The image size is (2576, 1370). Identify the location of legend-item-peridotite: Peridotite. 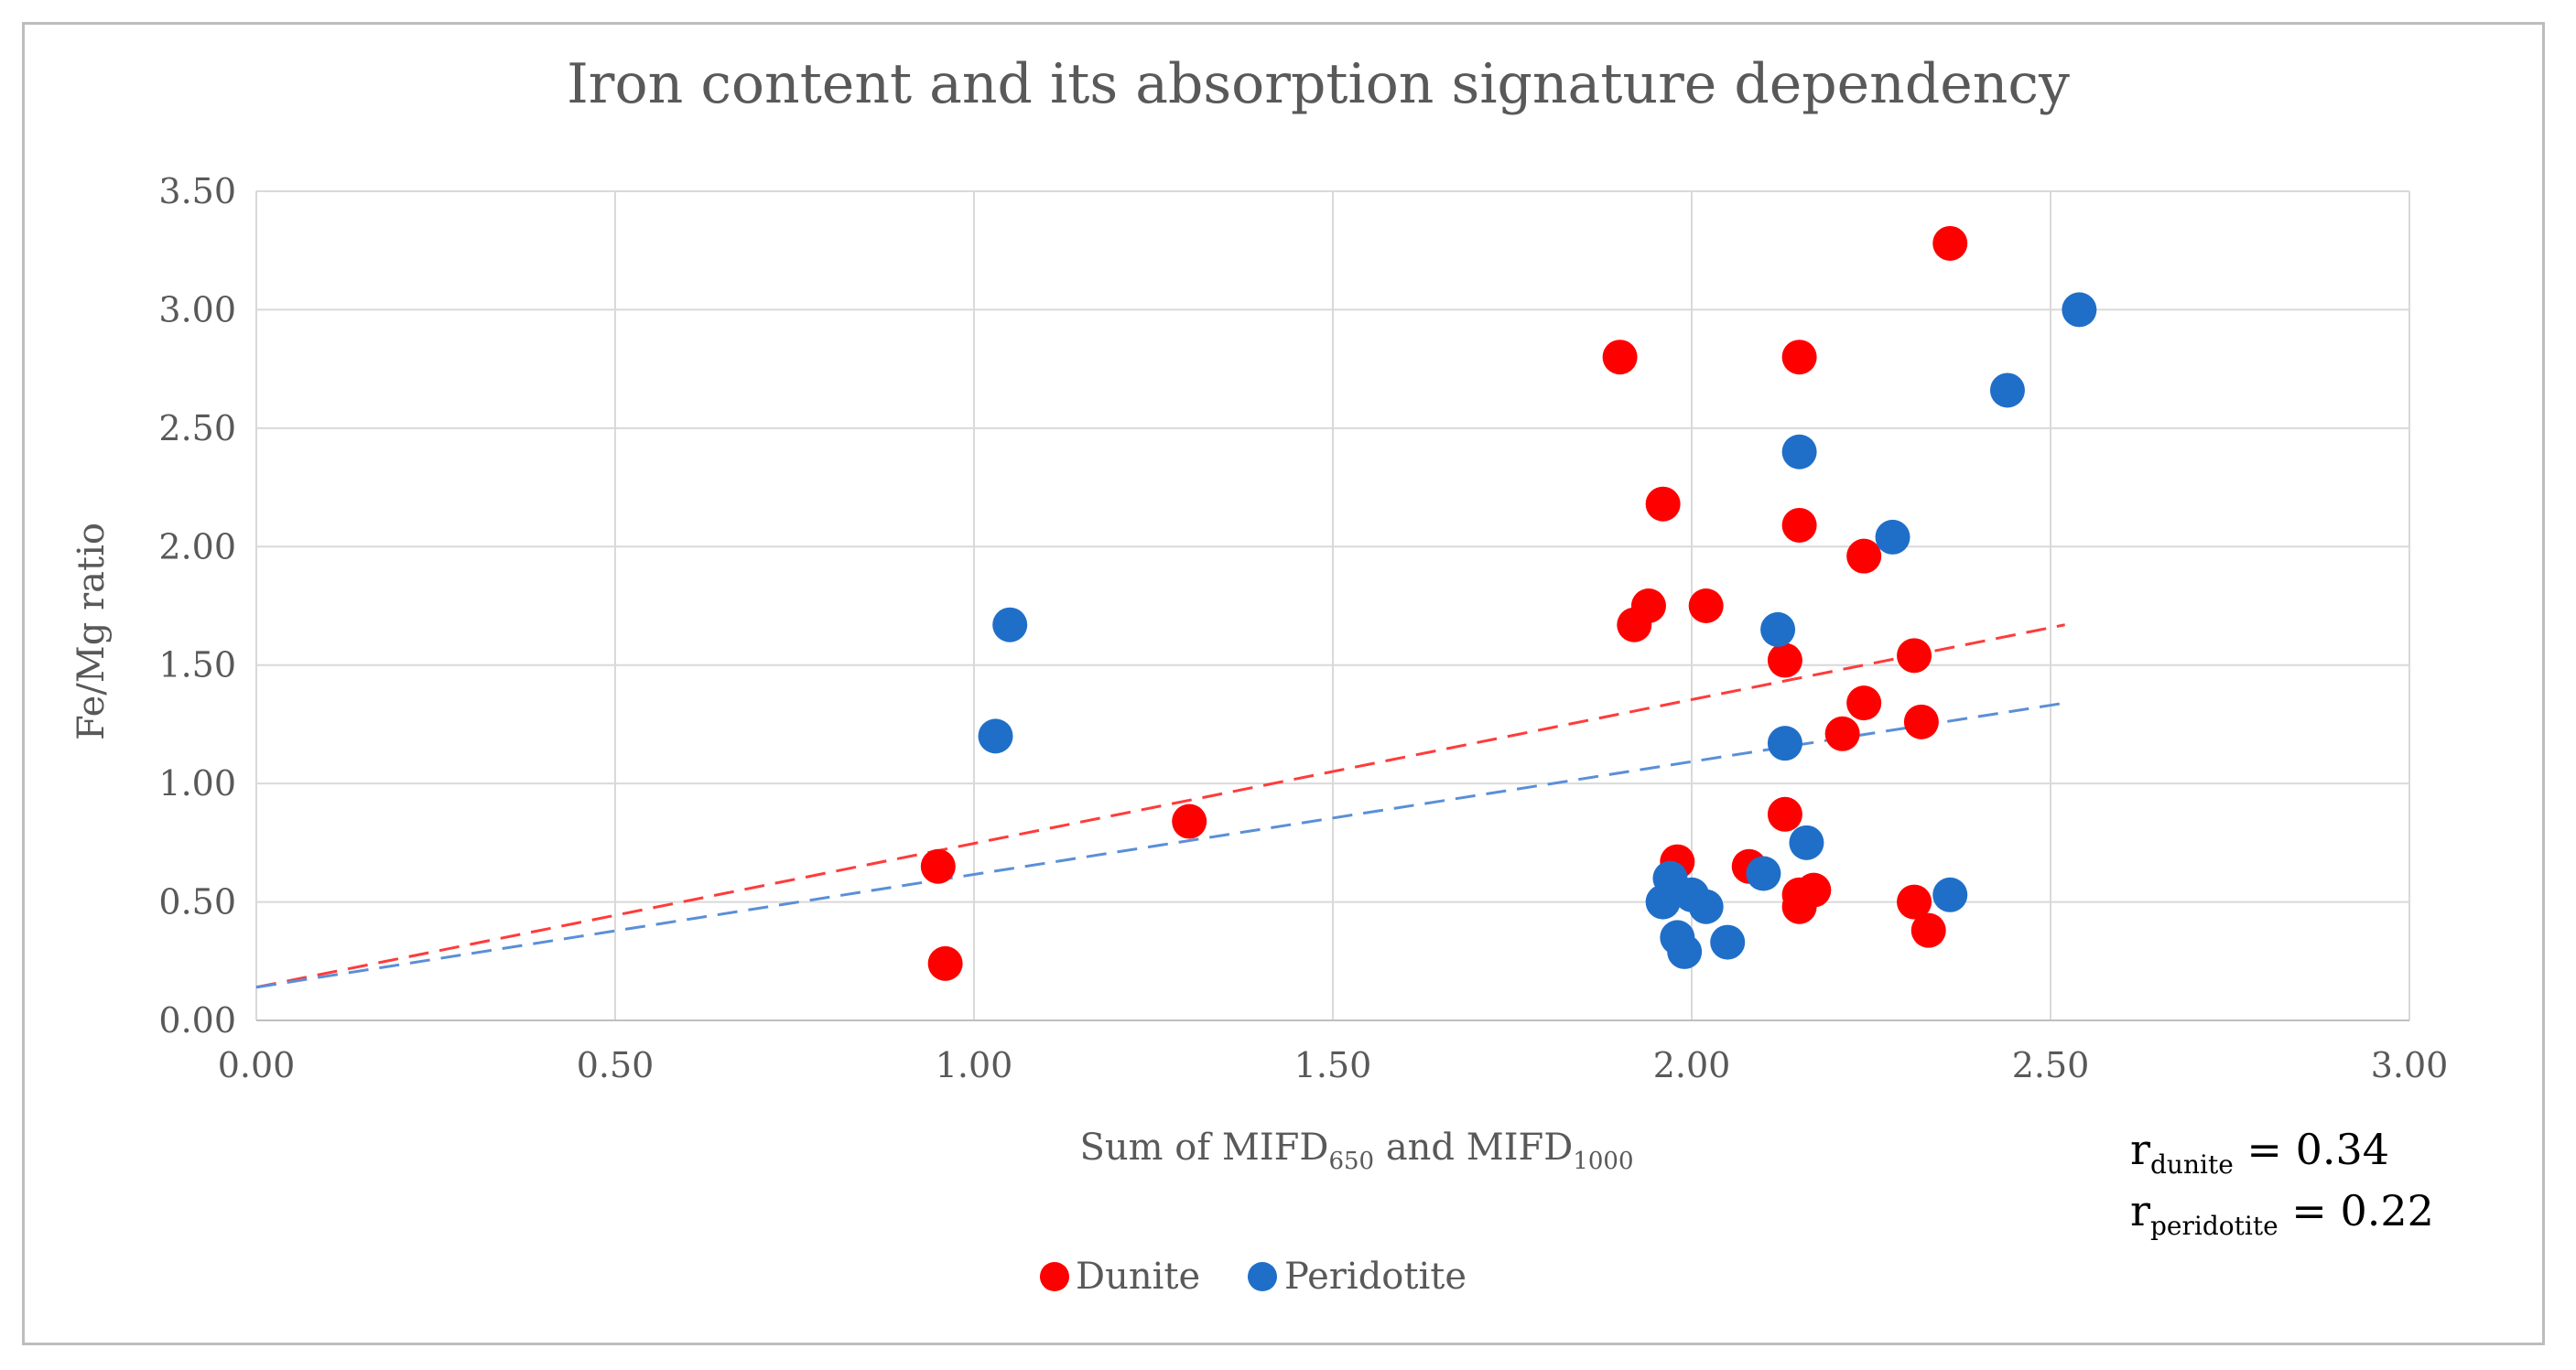
(1358, 1277).